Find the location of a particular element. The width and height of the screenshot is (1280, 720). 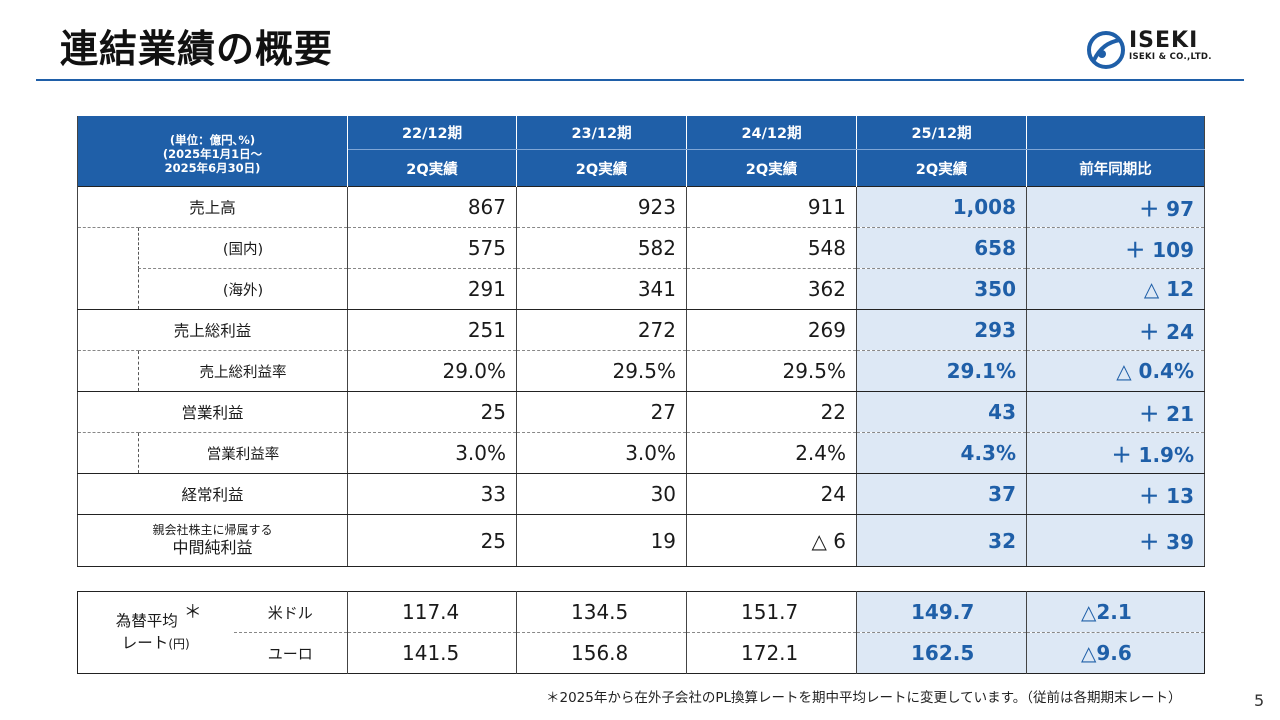

value-cell: 24 is located at coordinates (772, 494).